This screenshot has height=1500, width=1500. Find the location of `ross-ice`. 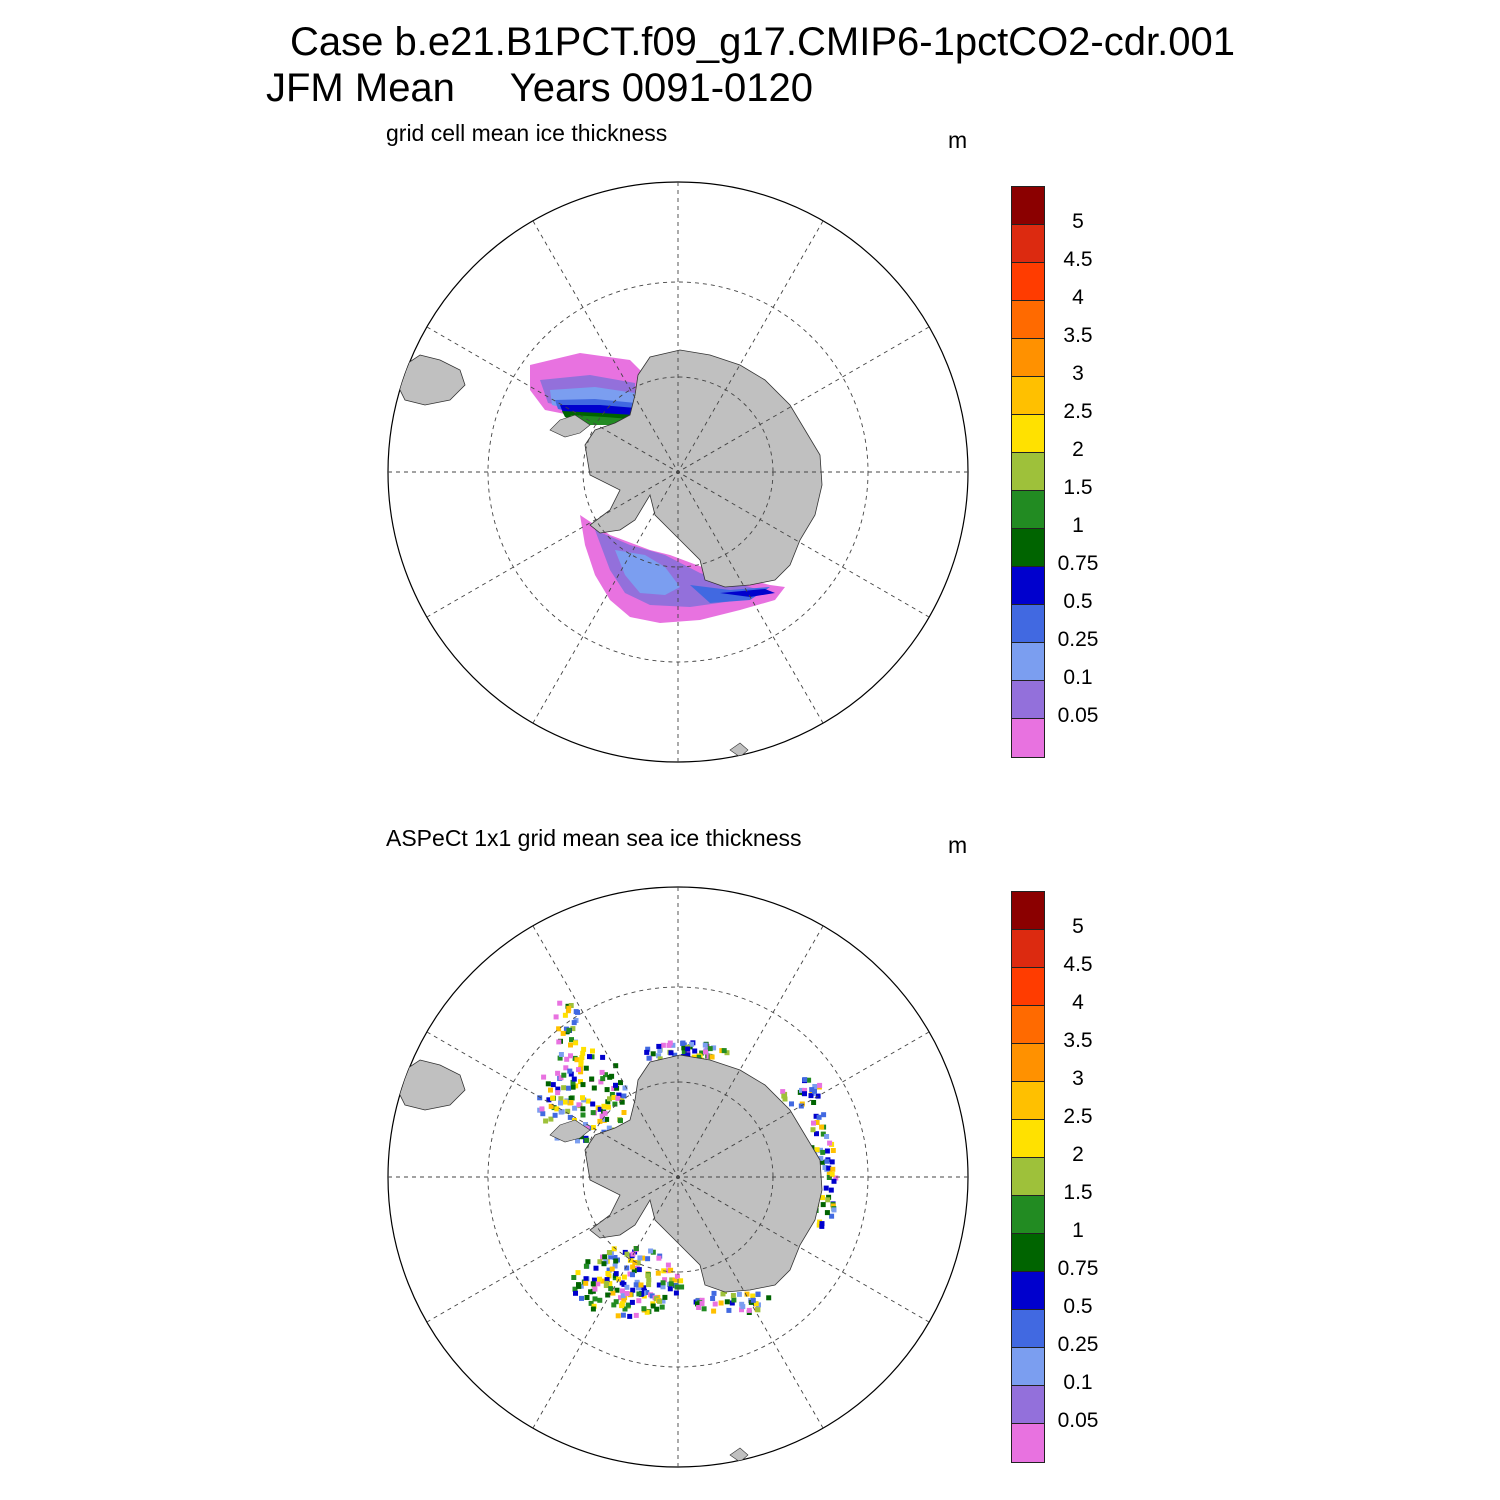

ross-ice is located at coordinates (682, 569).